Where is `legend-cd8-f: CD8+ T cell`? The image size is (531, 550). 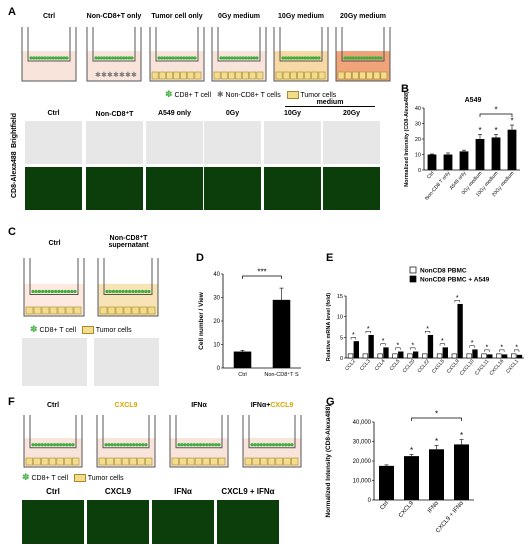
legend-cd8-f: CD8+ T cell is located at coordinates (50, 478).